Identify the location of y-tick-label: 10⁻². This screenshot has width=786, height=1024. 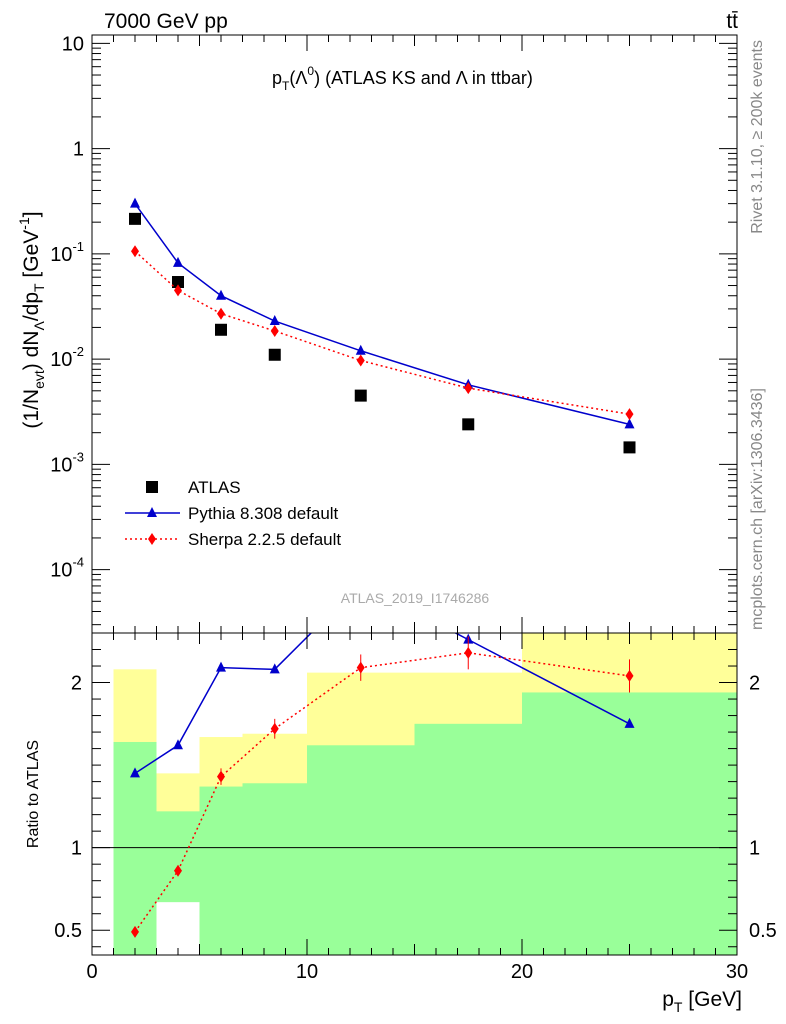
(67, 357).